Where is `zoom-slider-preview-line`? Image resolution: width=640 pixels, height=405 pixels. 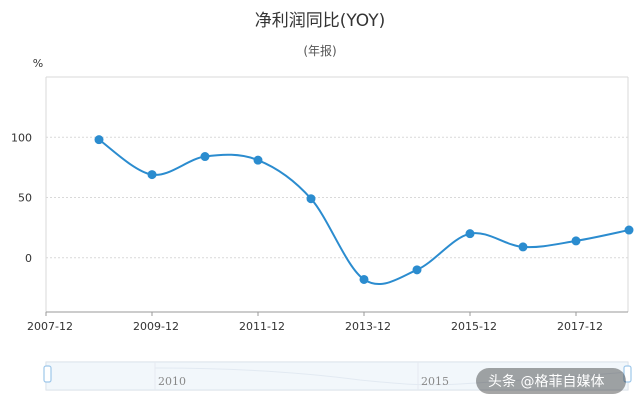 zoom-slider-preview-line is located at coordinates (391, 376).